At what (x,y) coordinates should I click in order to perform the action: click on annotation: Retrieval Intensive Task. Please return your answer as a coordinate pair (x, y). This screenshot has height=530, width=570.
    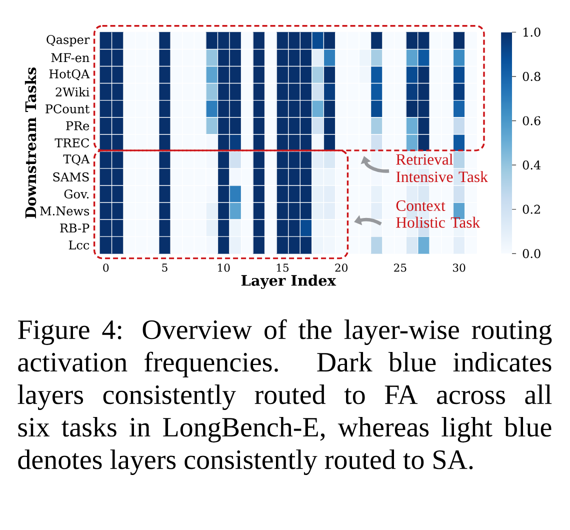
    Looking at the image, I should click on (442, 168).